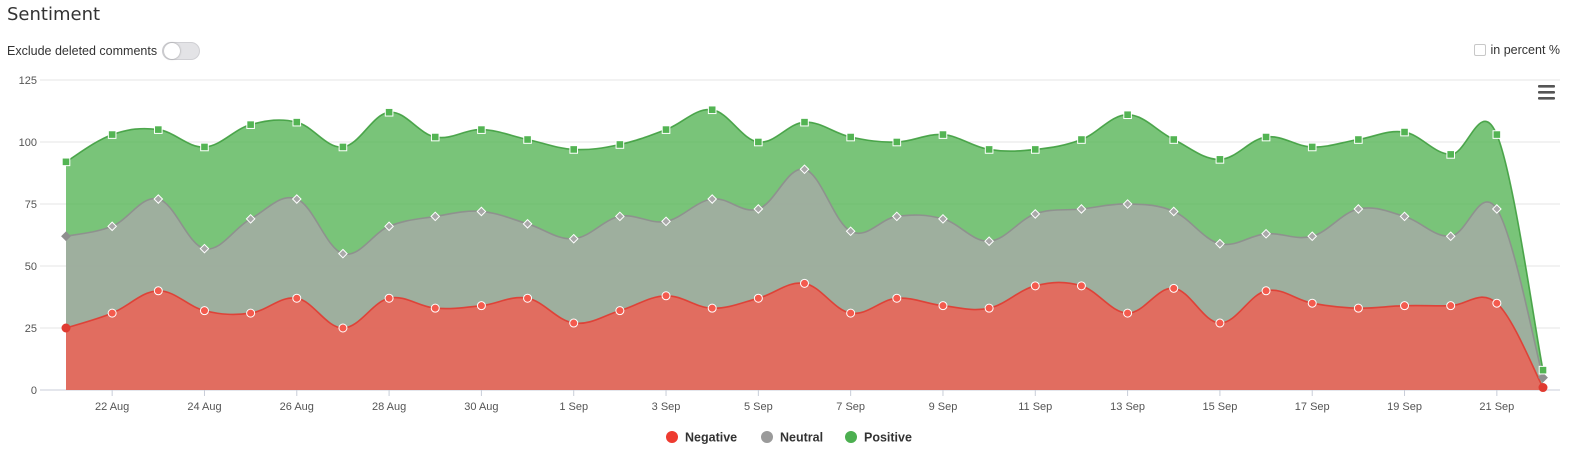  I want to click on legend-item-negative: Negative, so click(701, 438).